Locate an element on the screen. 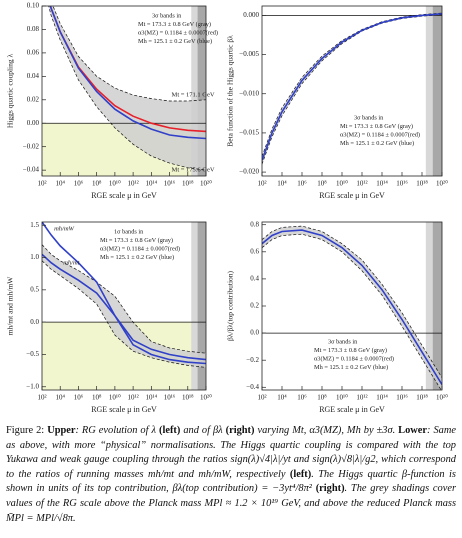 This screenshot has height=538, width=462. y-tick-label: 0.0 is located at coordinates (34, 322).